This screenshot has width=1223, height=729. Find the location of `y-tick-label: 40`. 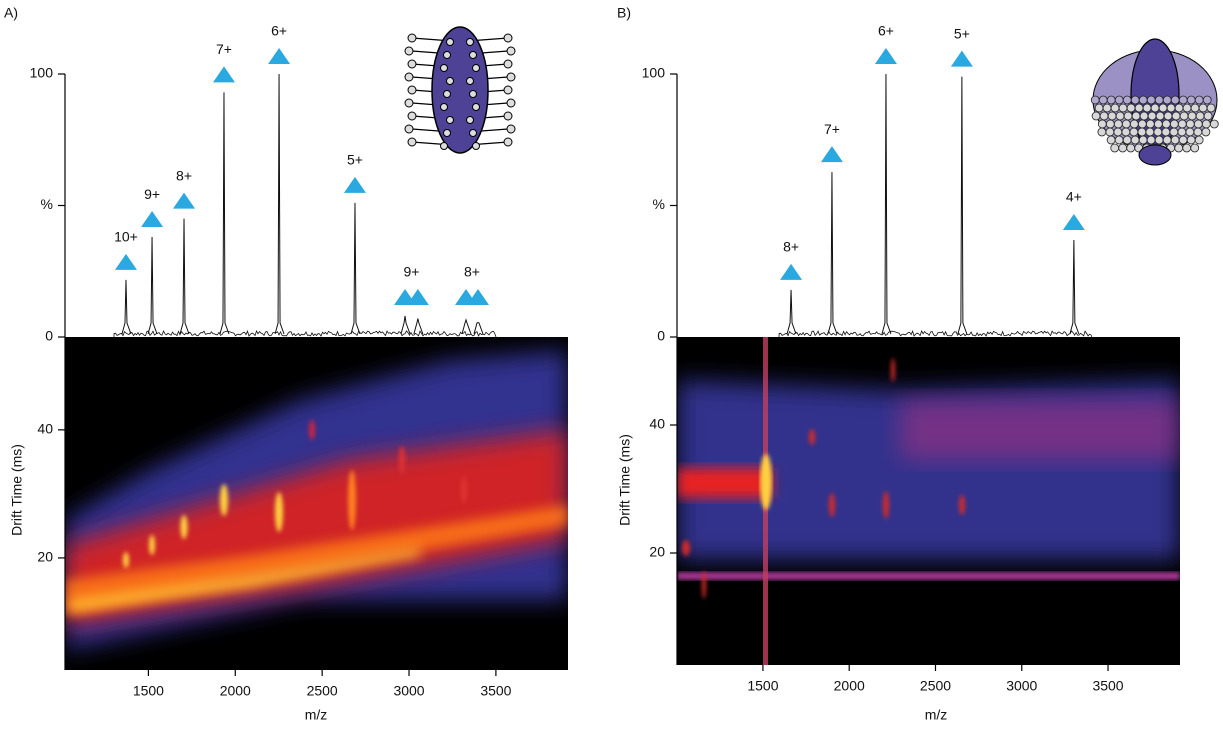

y-tick-label: 40 is located at coordinates (45, 429).